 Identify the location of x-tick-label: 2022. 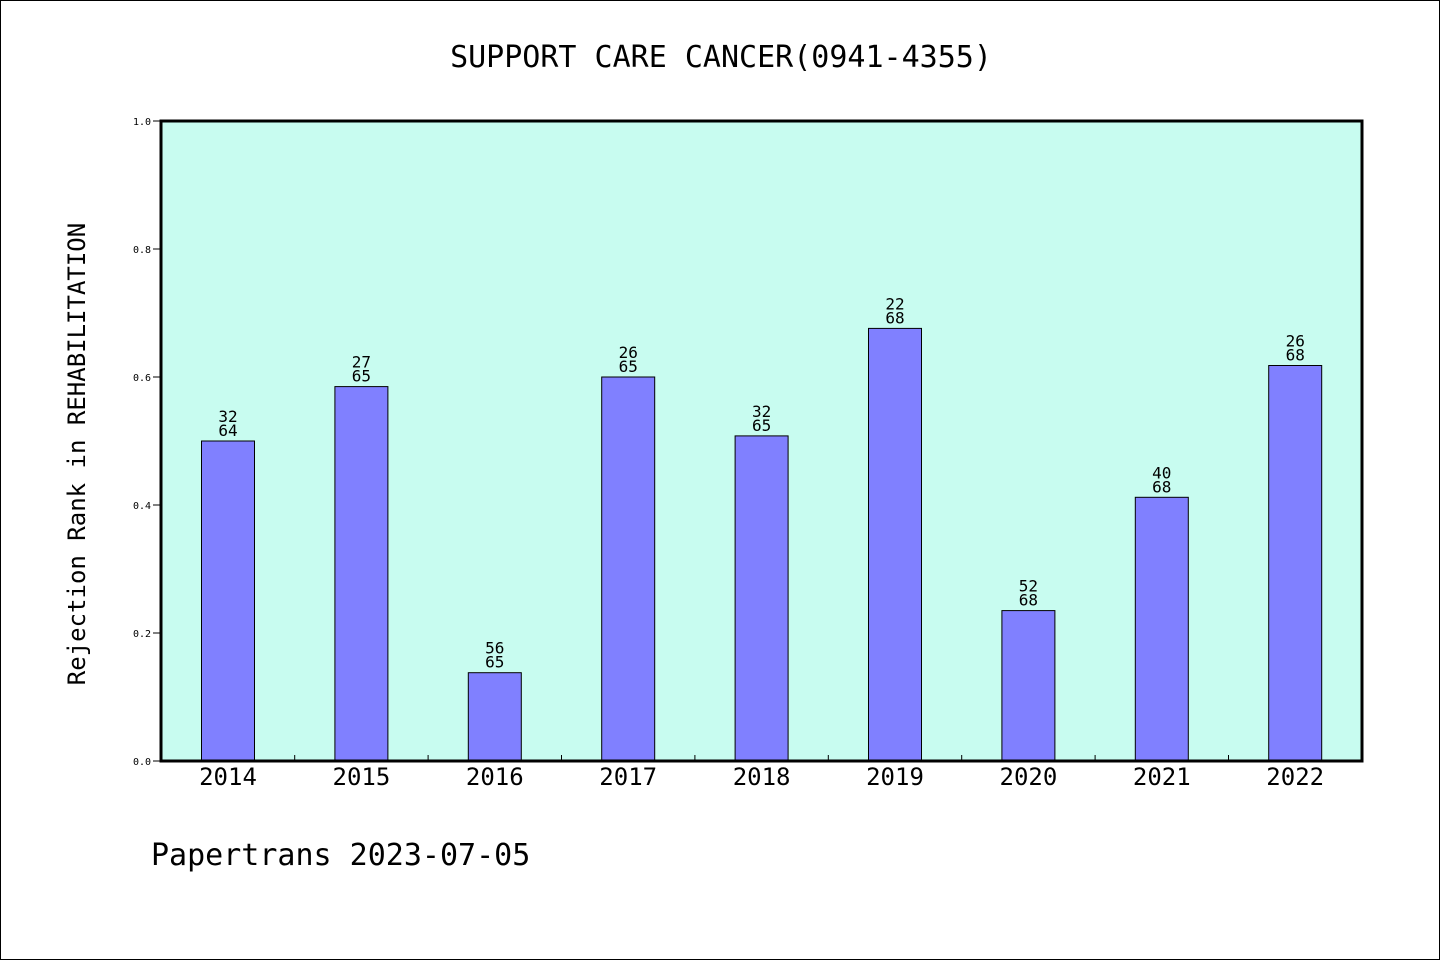
(1295, 777).